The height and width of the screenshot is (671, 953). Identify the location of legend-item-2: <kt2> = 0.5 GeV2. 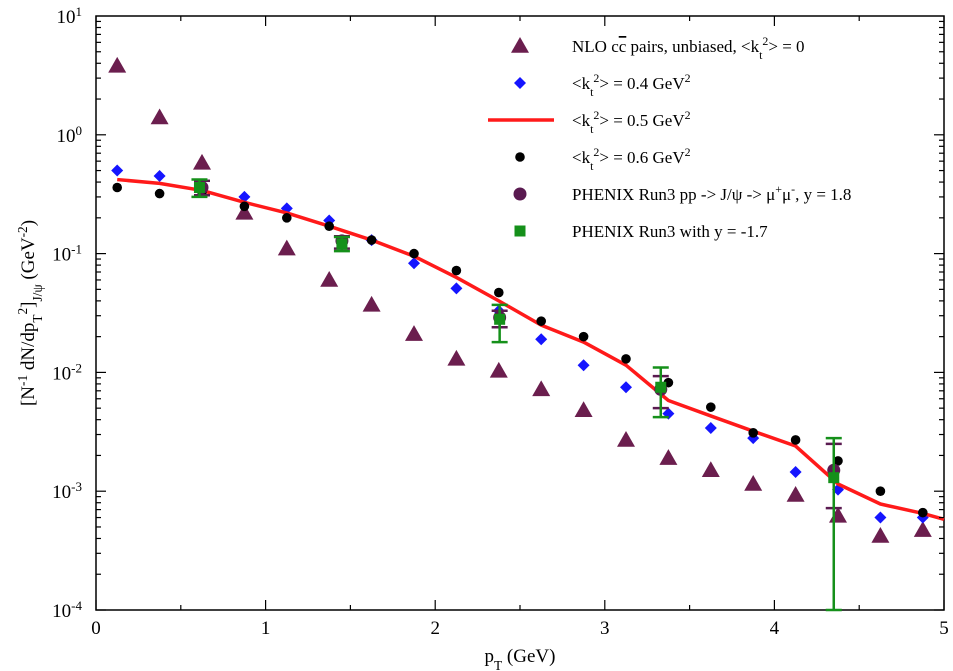
(589, 122).